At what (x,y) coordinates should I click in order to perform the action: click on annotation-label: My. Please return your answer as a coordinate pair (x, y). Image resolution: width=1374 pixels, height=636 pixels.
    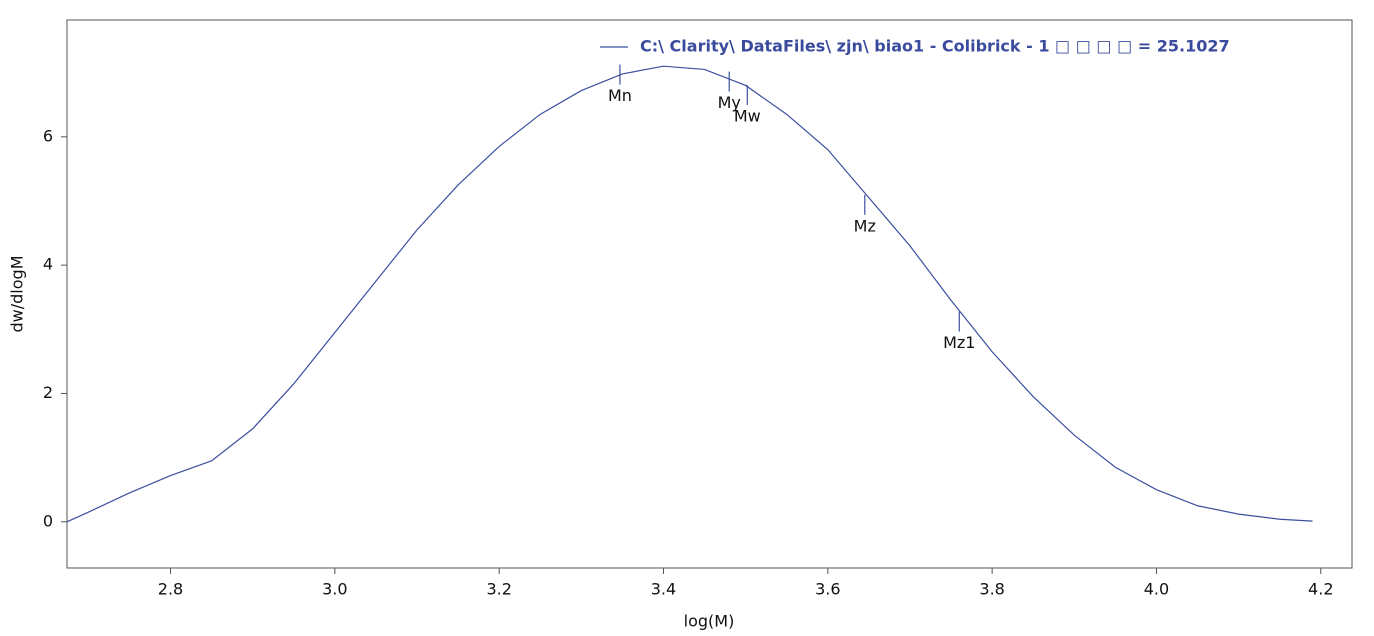
    Looking at the image, I should click on (729, 102).